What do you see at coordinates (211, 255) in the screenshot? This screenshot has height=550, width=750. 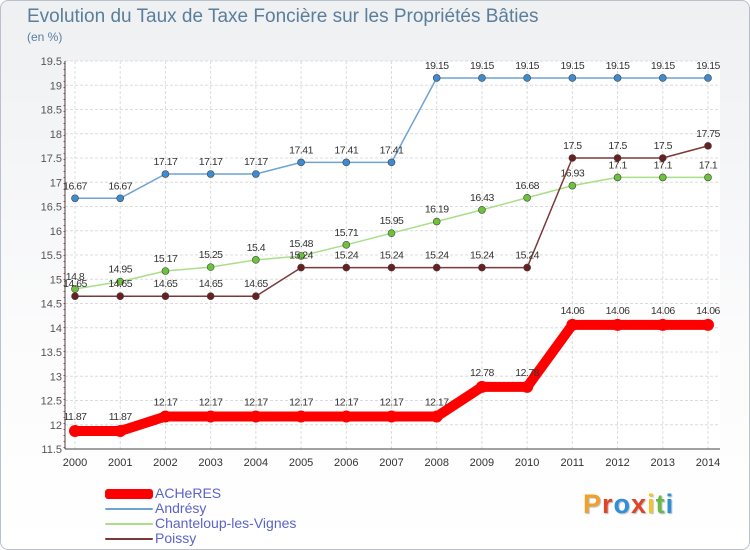 I see `data-label: 15.25` at bounding box center [211, 255].